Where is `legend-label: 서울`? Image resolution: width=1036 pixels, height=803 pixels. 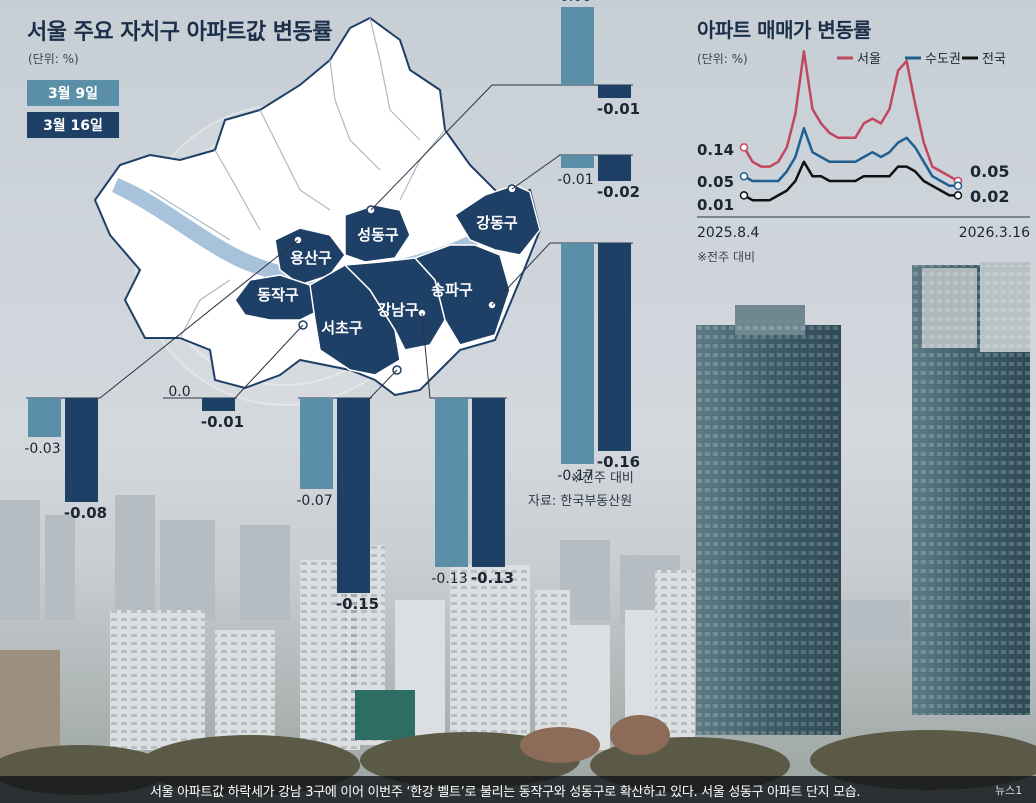 legend-label: 서울 is located at coordinates (869, 59).